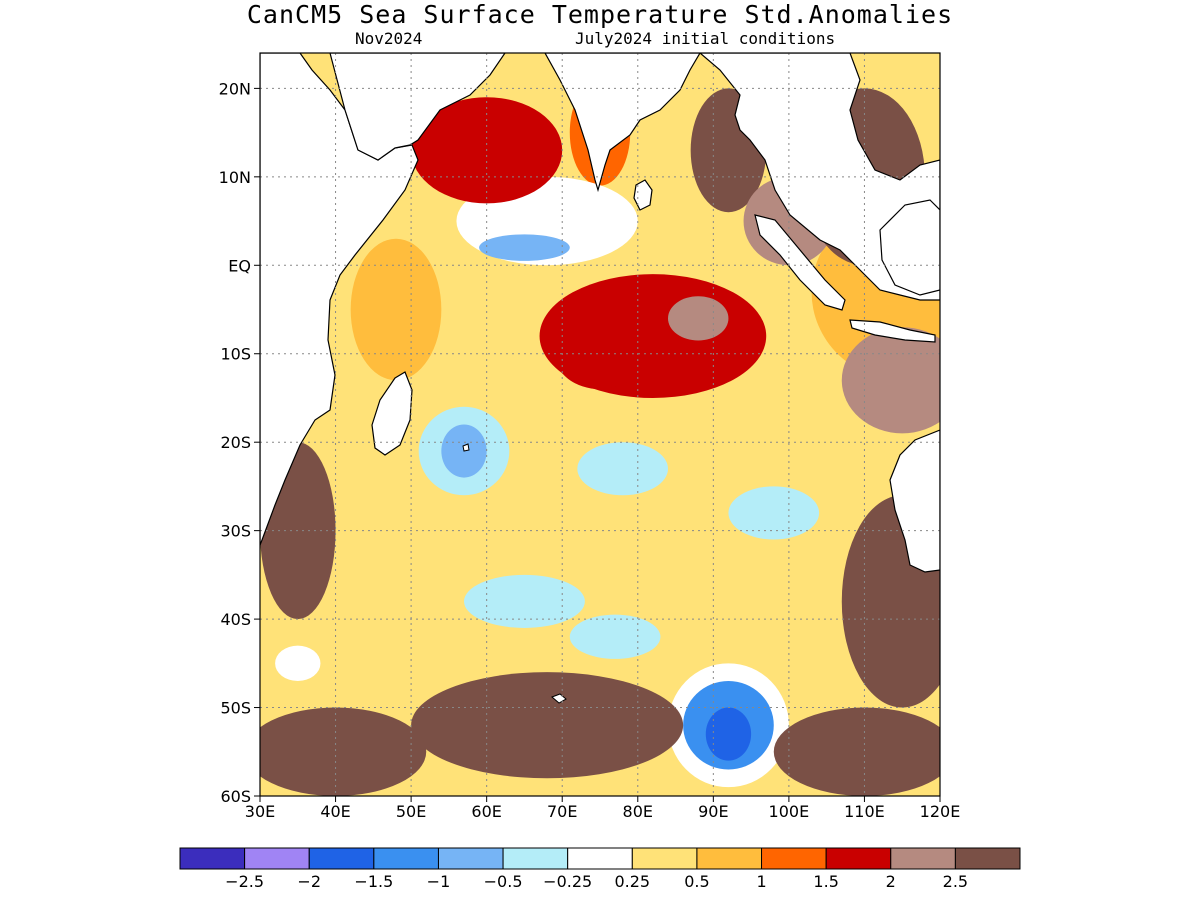 The width and height of the screenshot is (1200, 900). Describe the element at coordinates (914, 501) in the screenshot. I see `australia-landmass` at that location.